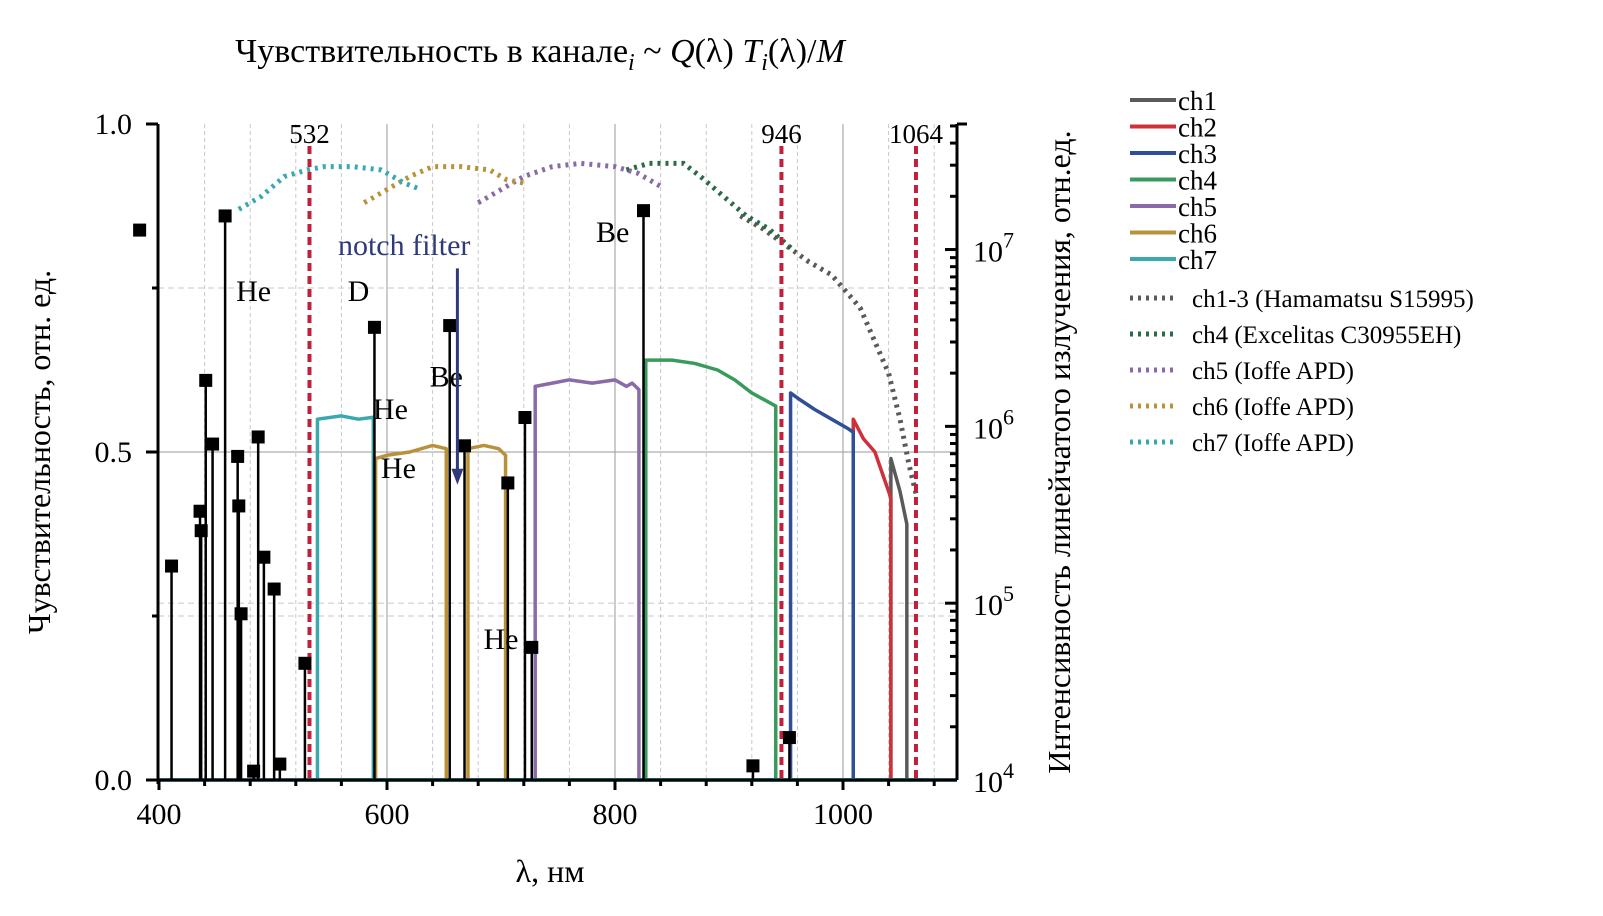 This screenshot has width=1603, height=916. What do you see at coordinates (114, 452) in the screenshot?
I see `y-tick-label: 0.5` at bounding box center [114, 452].